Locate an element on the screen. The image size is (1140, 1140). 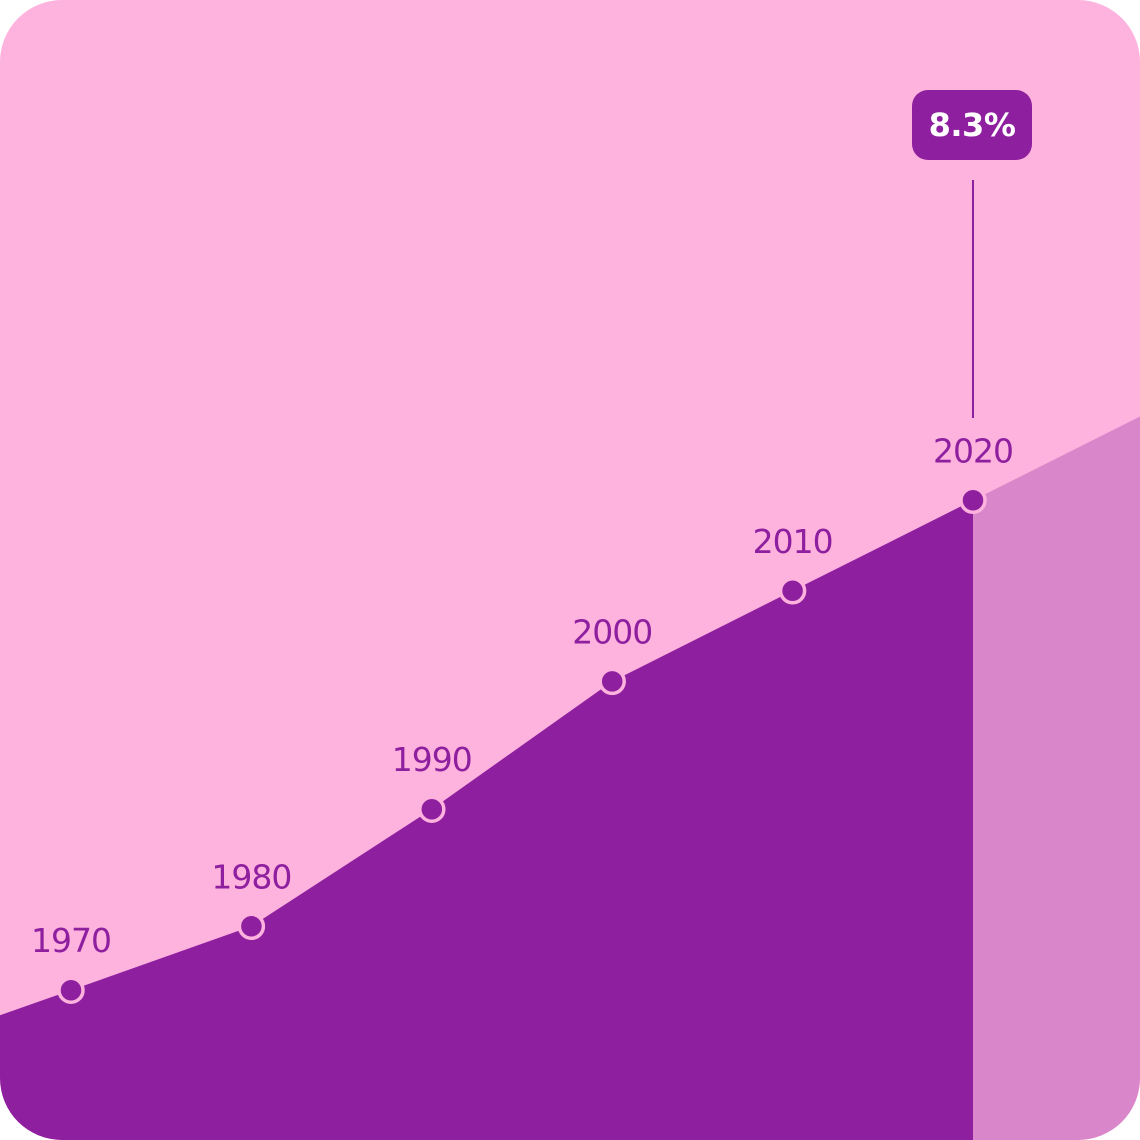
x-label-1990: 1990 is located at coordinates (432, 759).